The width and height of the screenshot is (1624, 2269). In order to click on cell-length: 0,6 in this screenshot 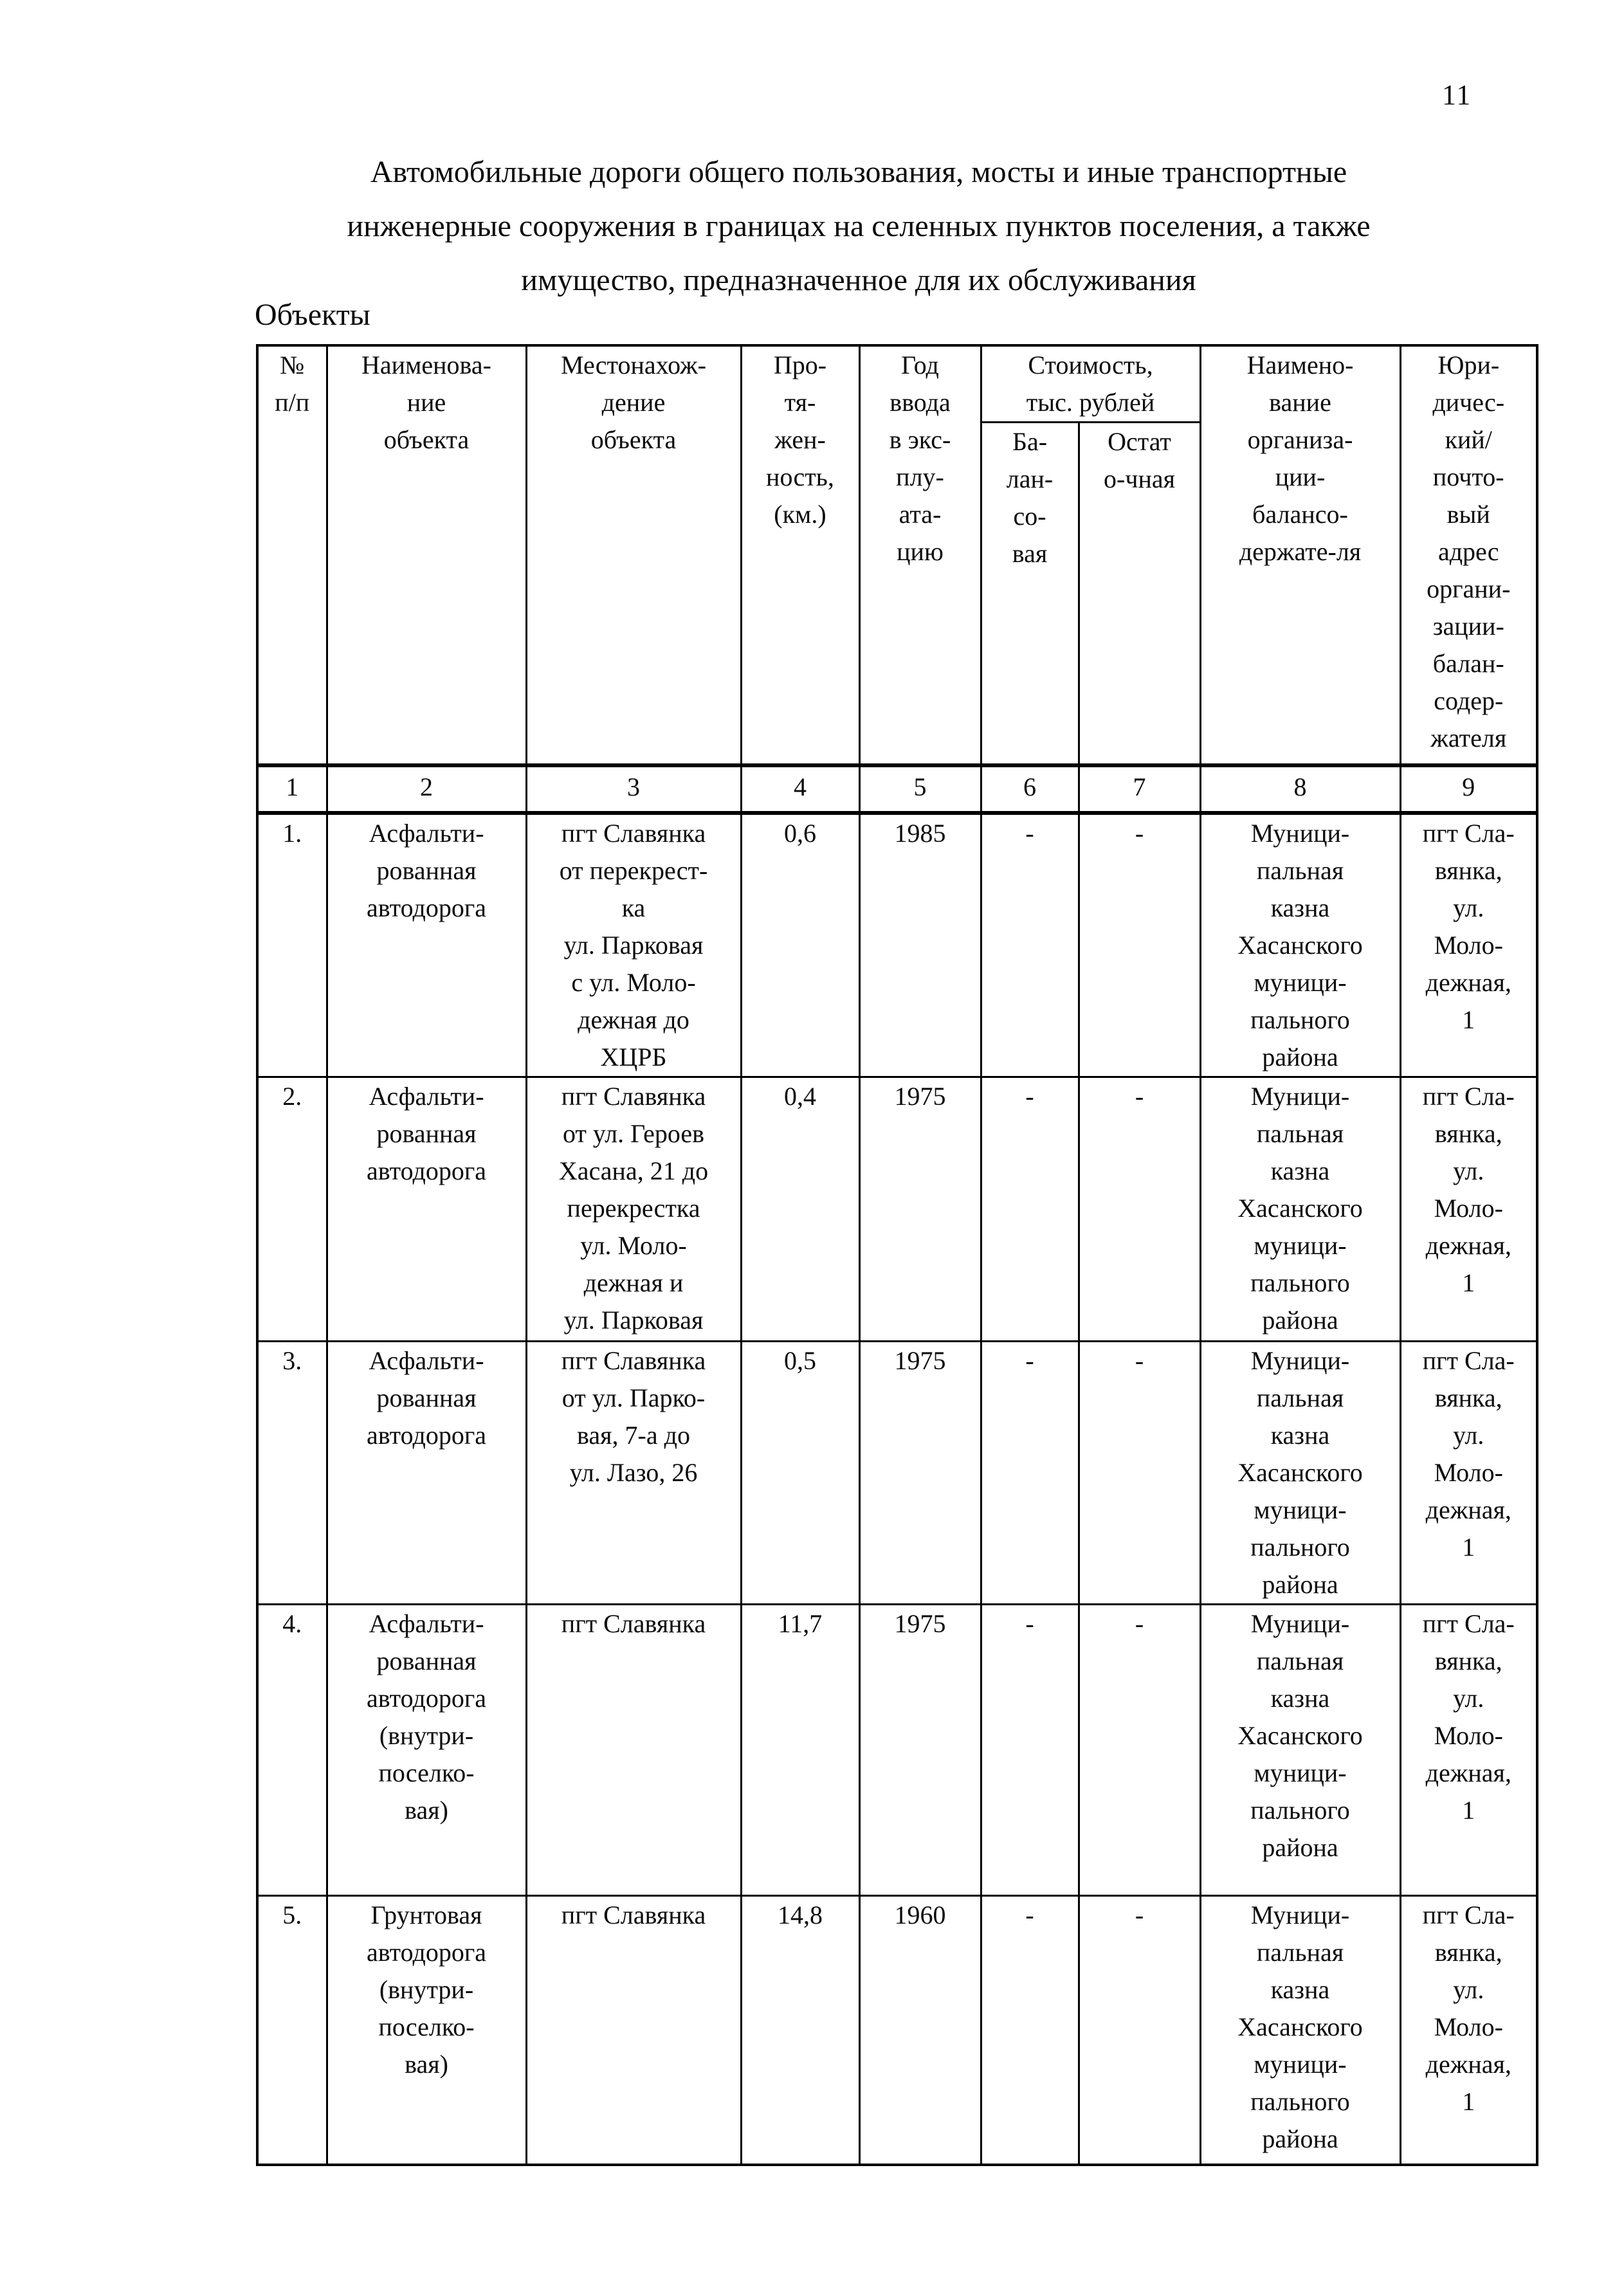, I will do `click(801, 945)`.